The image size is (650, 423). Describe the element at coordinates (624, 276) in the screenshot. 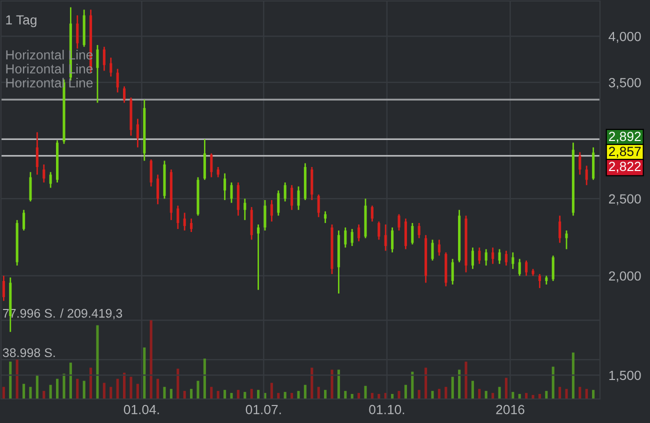

I see `y-tick-label: 2,000` at that location.